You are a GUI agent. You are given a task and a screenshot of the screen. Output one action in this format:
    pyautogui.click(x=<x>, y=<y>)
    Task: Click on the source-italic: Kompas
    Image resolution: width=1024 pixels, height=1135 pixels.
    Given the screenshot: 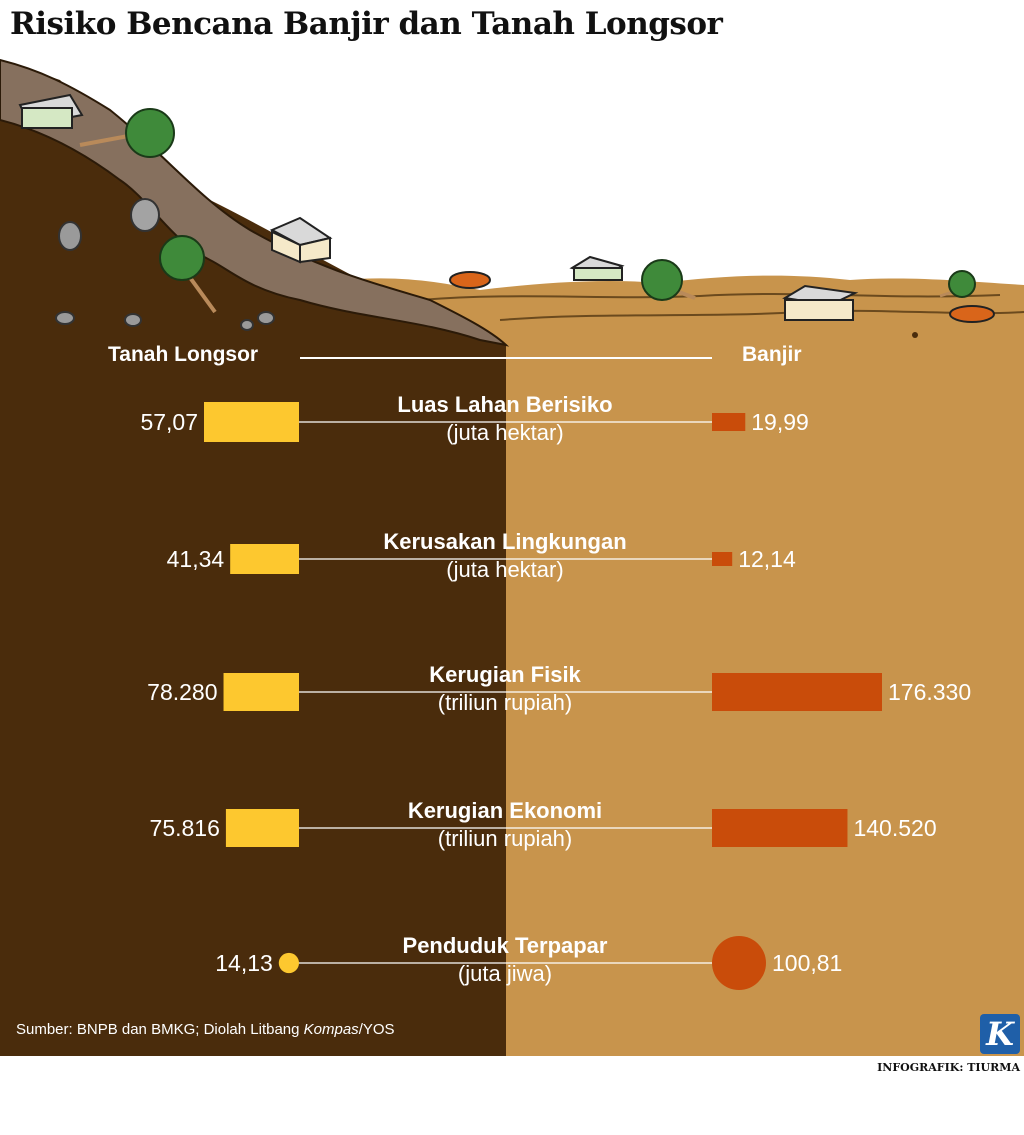 What is the action you would take?
    pyautogui.click(x=331, y=1029)
    